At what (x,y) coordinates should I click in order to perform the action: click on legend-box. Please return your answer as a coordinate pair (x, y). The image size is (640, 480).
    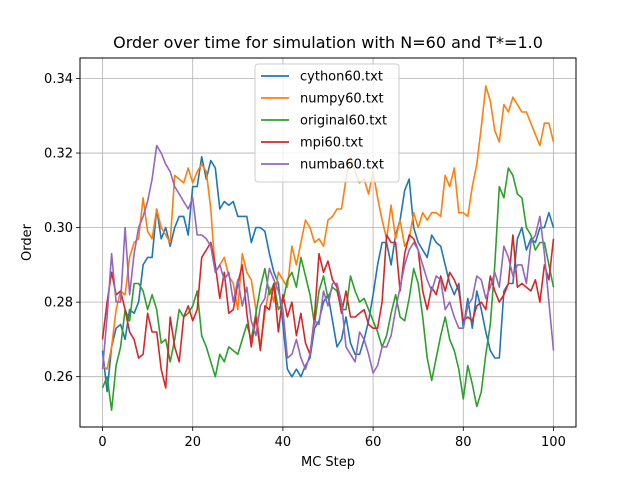
    Looking at the image, I should click on (327, 123).